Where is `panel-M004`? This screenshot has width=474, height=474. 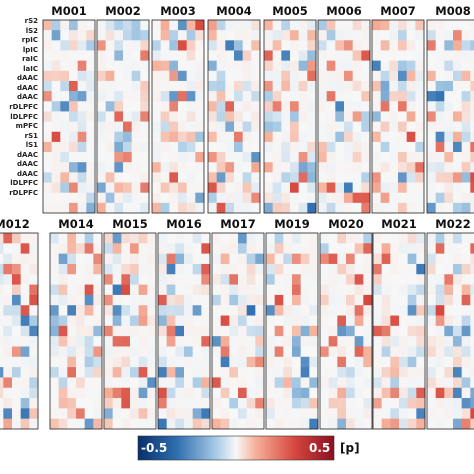
panel-M004 is located at coordinates (234, 116).